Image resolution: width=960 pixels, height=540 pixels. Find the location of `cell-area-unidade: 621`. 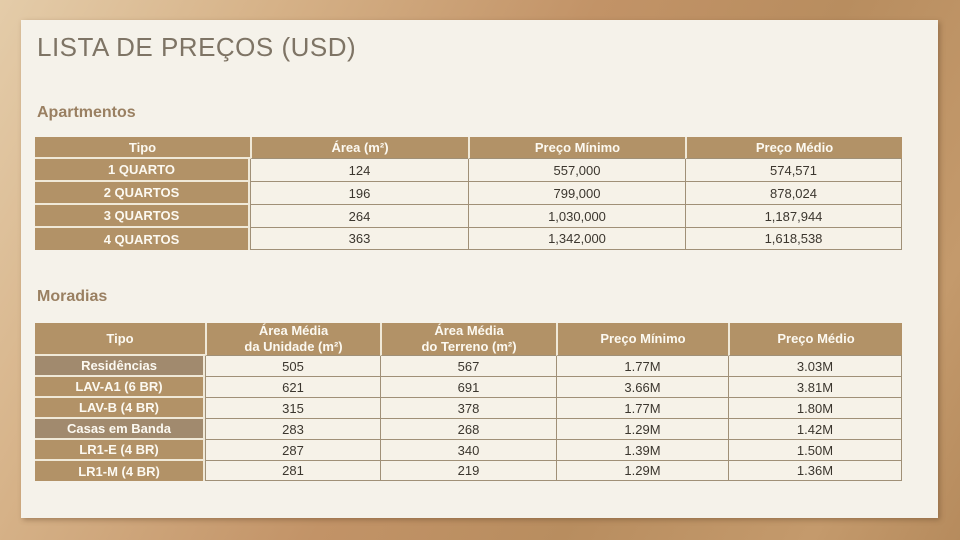

cell-area-unidade: 621 is located at coordinates (292, 387).